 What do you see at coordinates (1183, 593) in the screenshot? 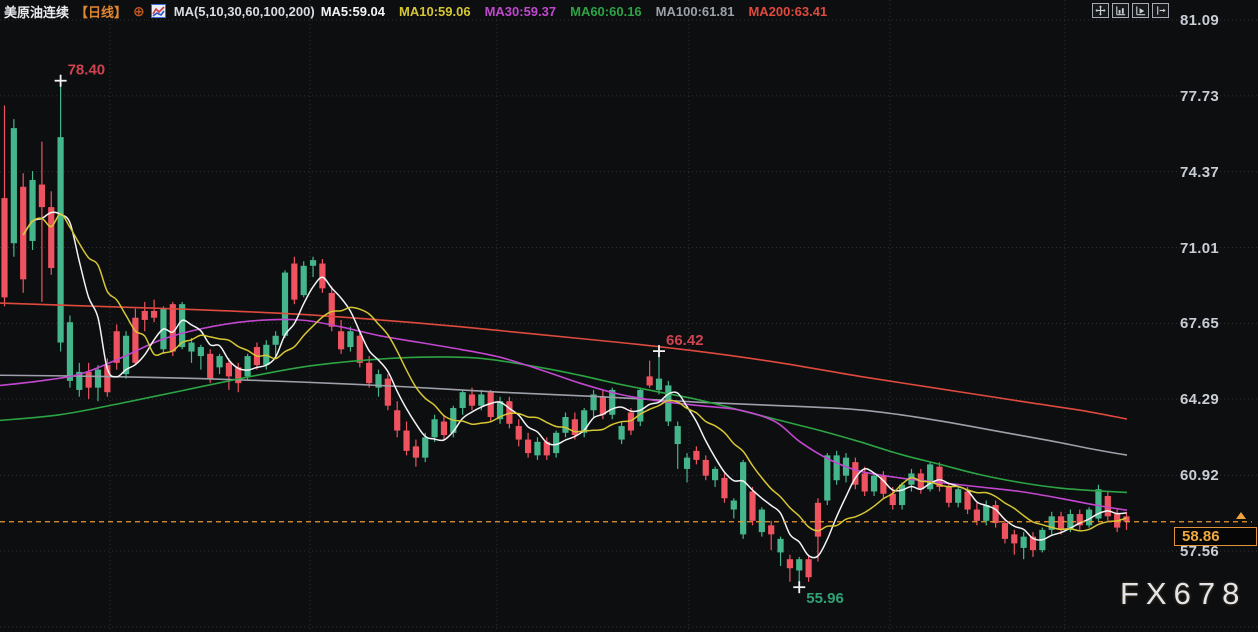
I see `watermark: FX678` at bounding box center [1183, 593].